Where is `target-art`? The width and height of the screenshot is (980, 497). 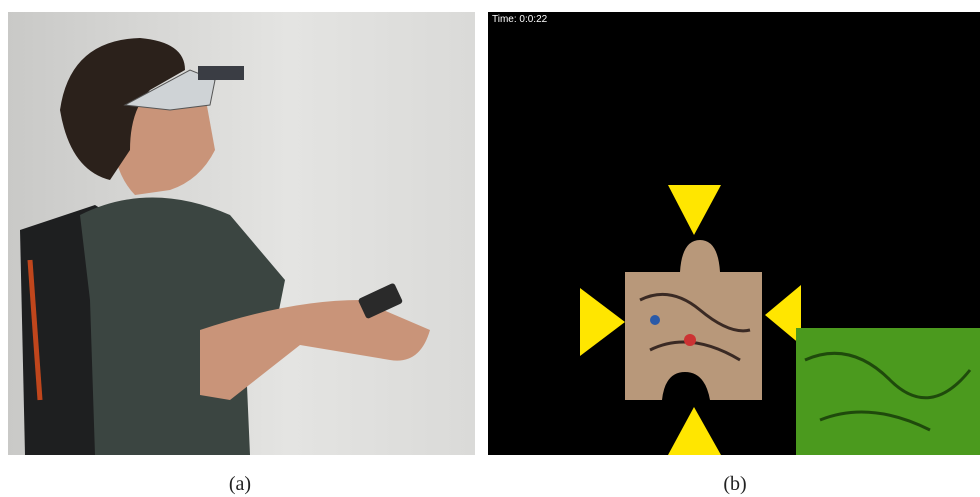
target-art is located at coordinates (888, 391).